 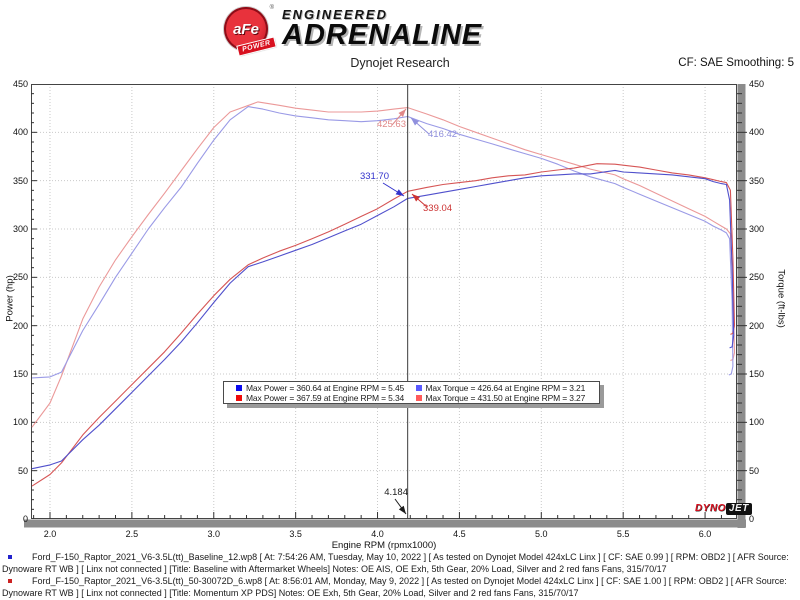 What do you see at coordinates (10, 298) in the screenshot?
I see `y-axis-title-power: Power (hp)` at bounding box center [10, 298].